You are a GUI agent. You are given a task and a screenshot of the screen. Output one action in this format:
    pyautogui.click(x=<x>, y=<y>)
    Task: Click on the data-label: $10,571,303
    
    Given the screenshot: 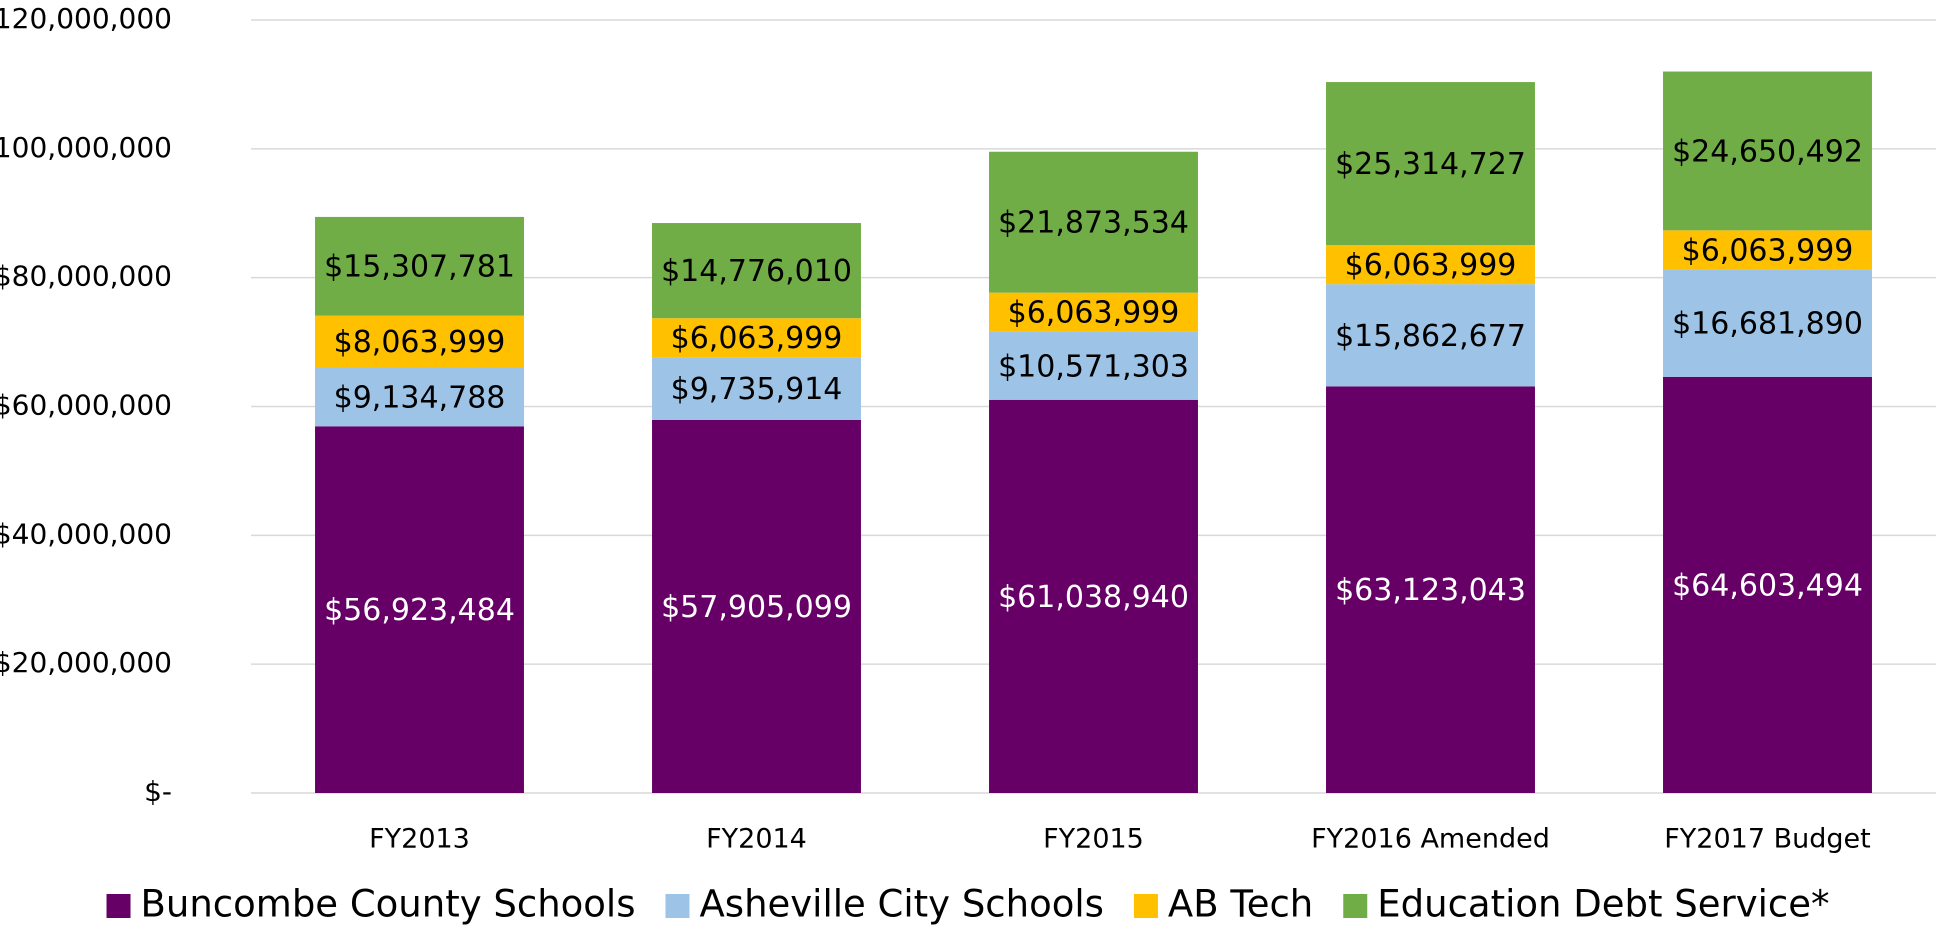 What is the action you would take?
    pyautogui.click(x=1093, y=366)
    